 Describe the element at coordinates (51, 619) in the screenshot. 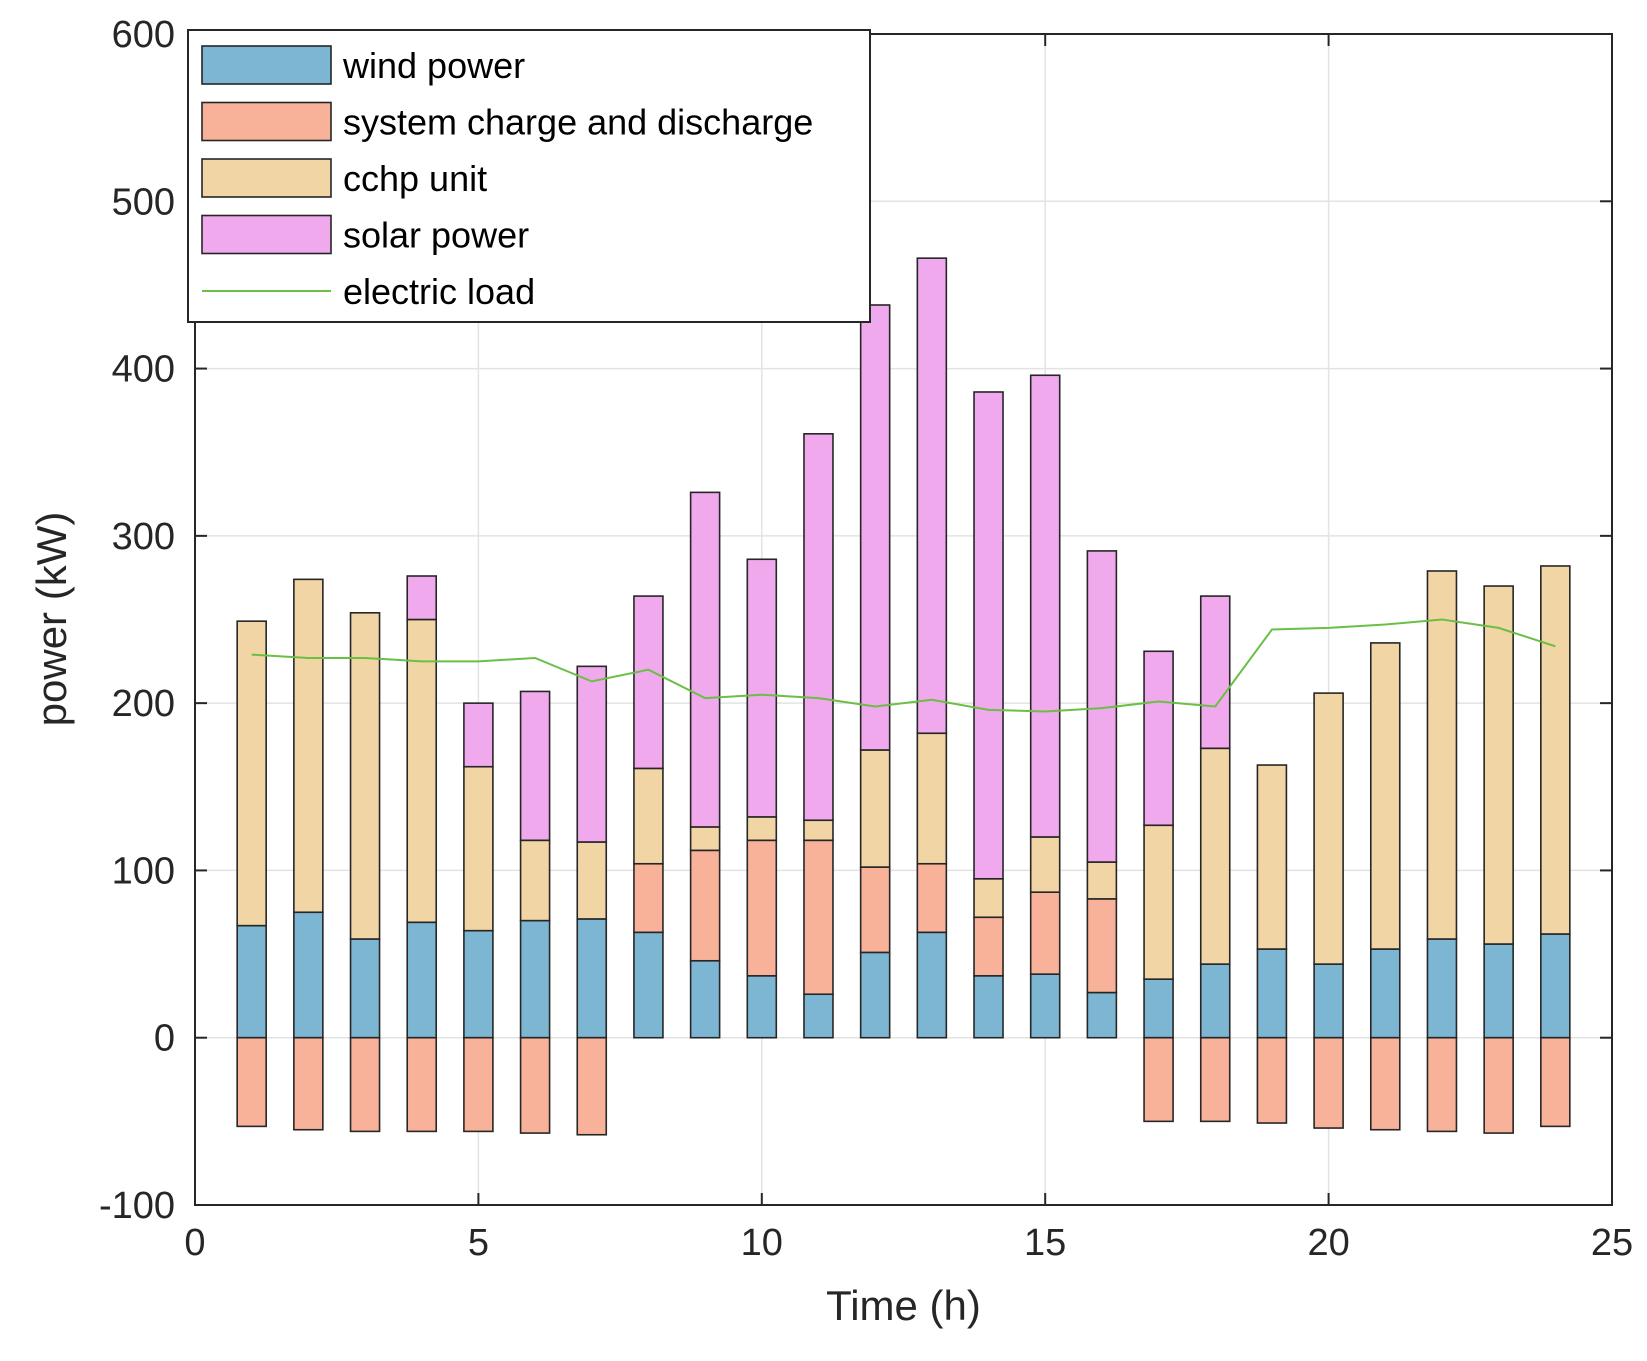

I see `y-axis-label: power (kW)` at that location.